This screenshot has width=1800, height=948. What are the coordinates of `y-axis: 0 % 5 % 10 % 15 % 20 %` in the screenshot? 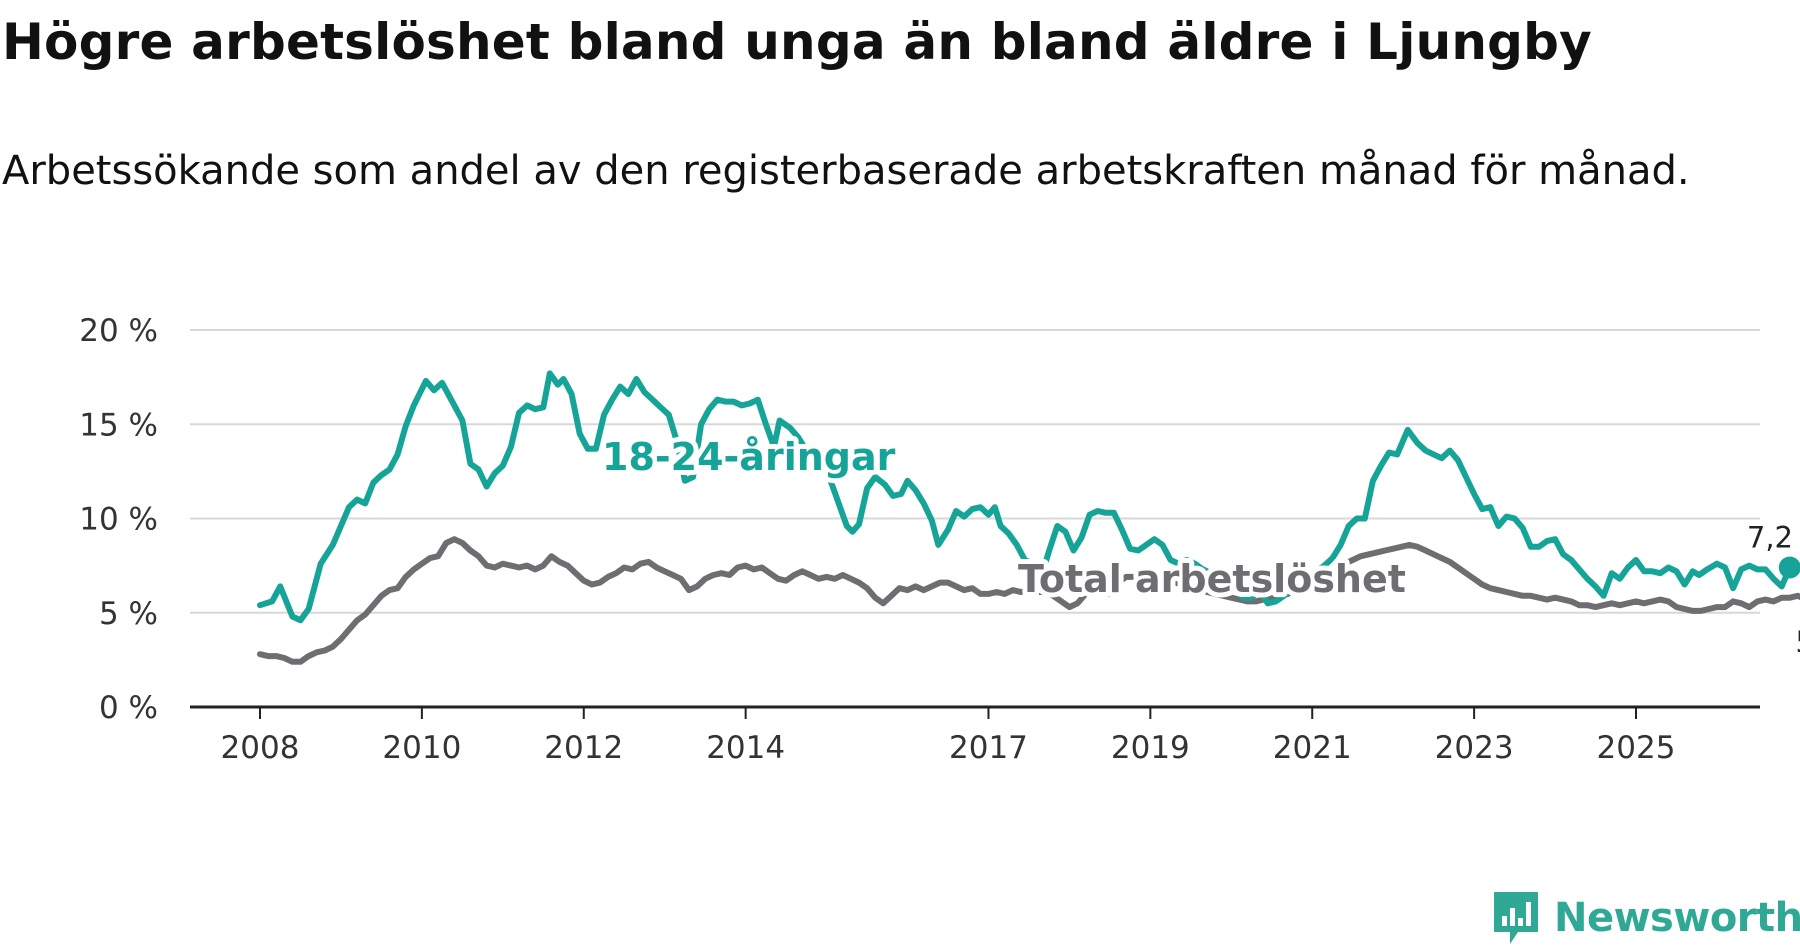 It's located at (118, 519).